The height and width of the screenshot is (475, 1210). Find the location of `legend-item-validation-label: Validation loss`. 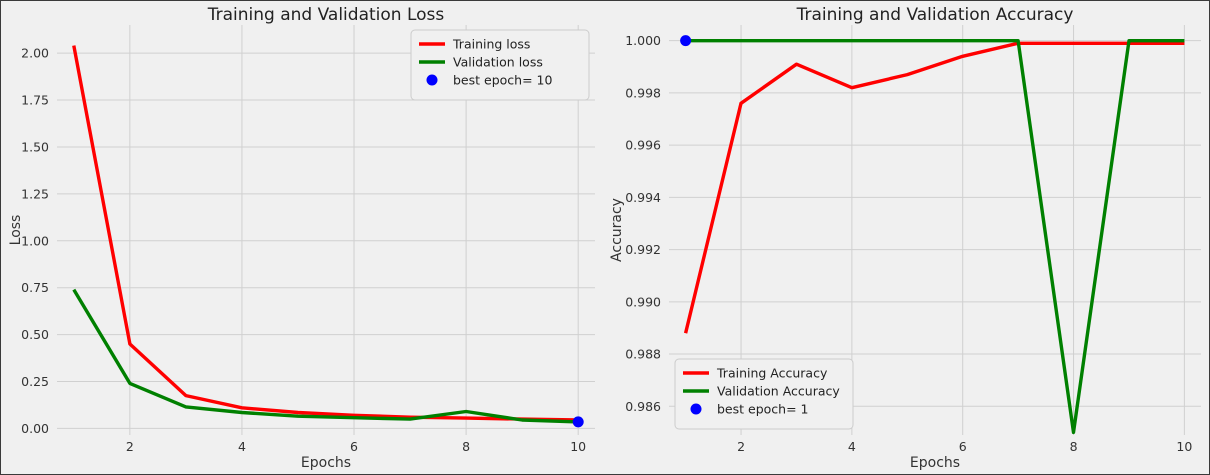

legend-item-validation-label: Validation loss is located at coordinates (498, 62).